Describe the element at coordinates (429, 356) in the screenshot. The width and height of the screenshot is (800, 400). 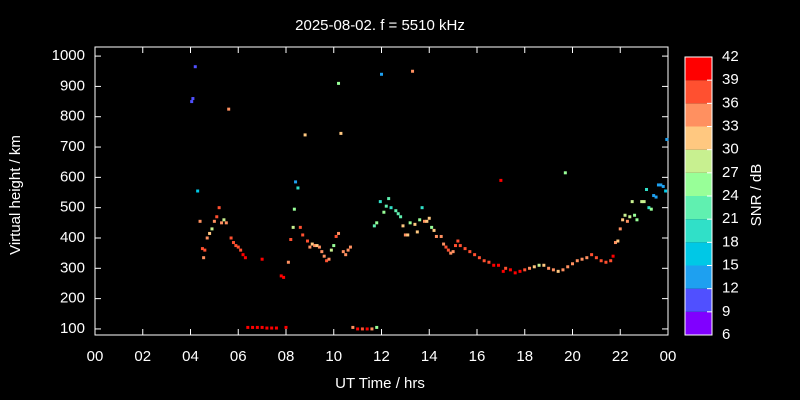
I see `x-tick-label: 14` at that location.